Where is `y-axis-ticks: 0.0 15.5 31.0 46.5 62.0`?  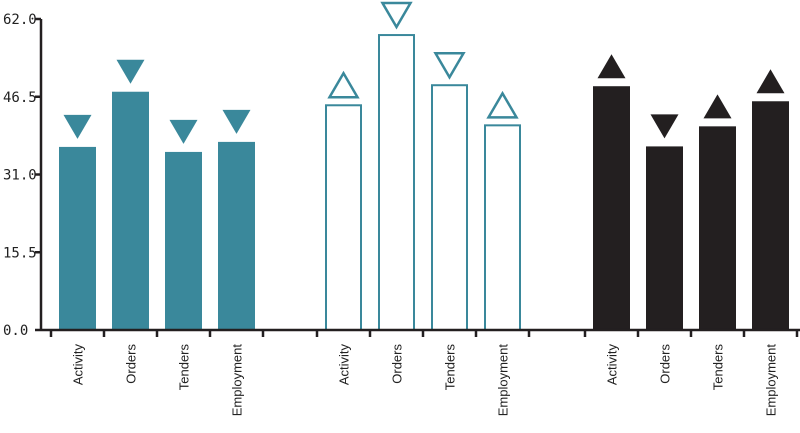 y-axis-ticks: 0.0 15.5 31.0 46.5 62.0 is located at coordinates (22, 175).